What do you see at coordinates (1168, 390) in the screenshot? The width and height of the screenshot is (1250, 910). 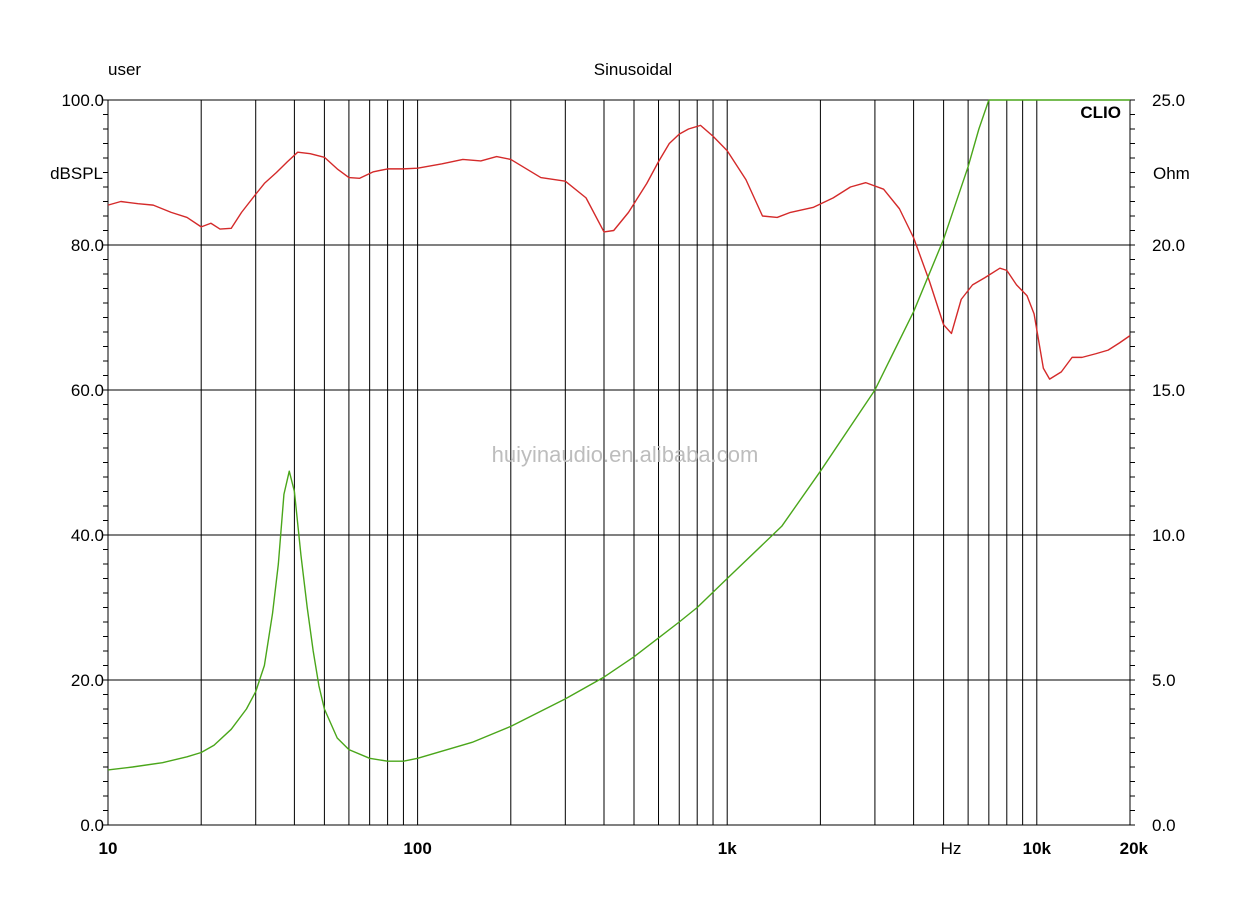 I see `y-right-tick-label: 15.0` at bounding box center [1168, 390].